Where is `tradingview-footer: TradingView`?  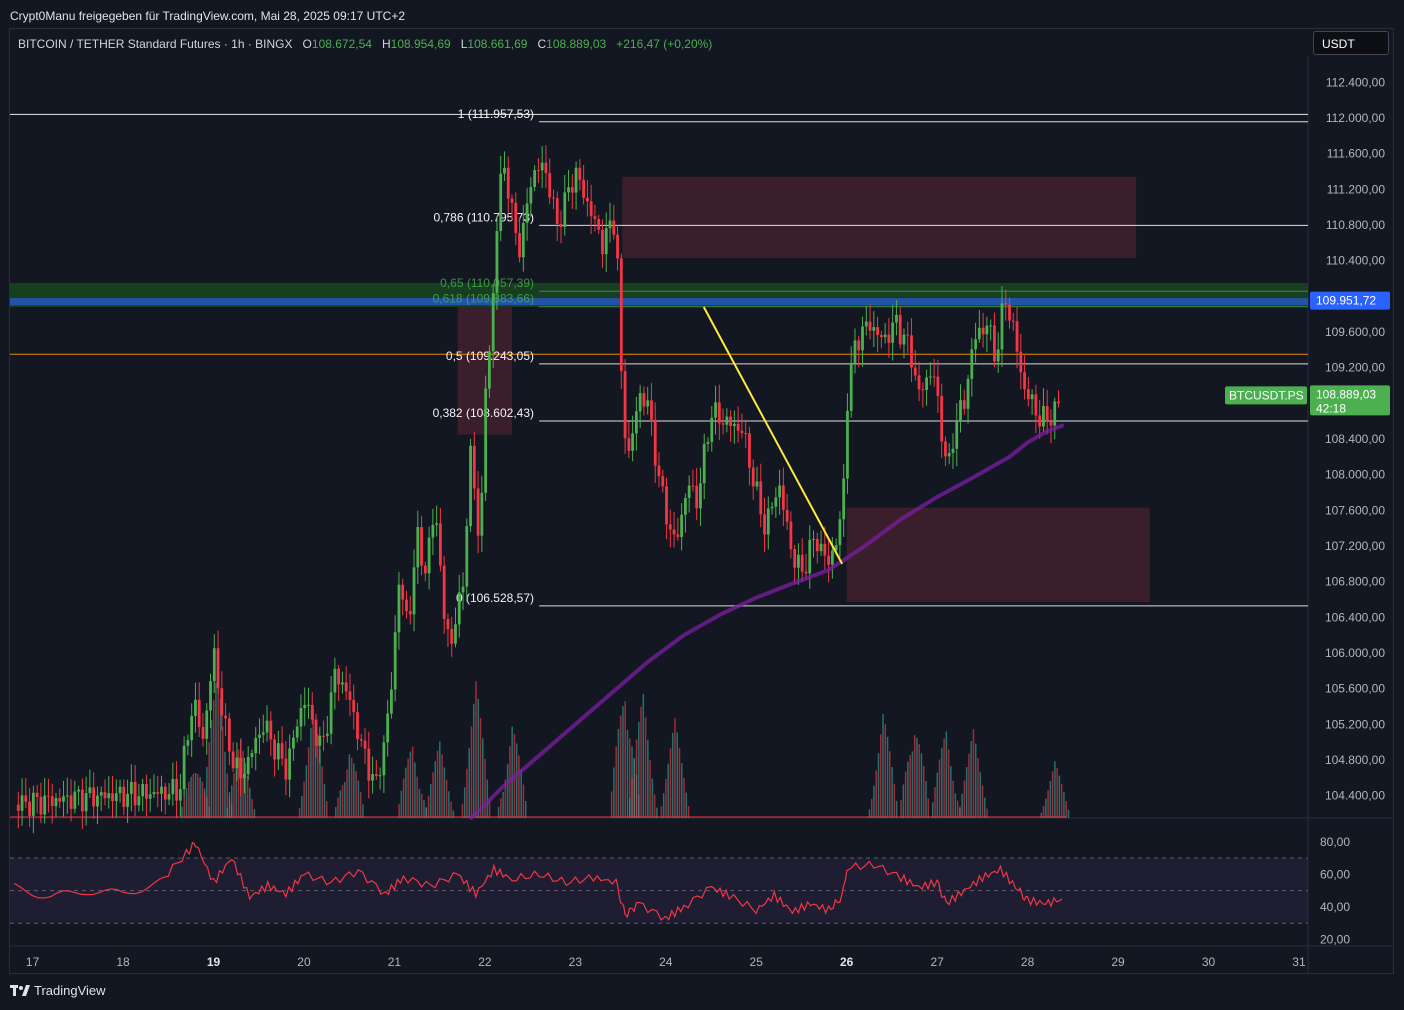 tradingview-footer: TradingView is located at coordinates (58, 990).